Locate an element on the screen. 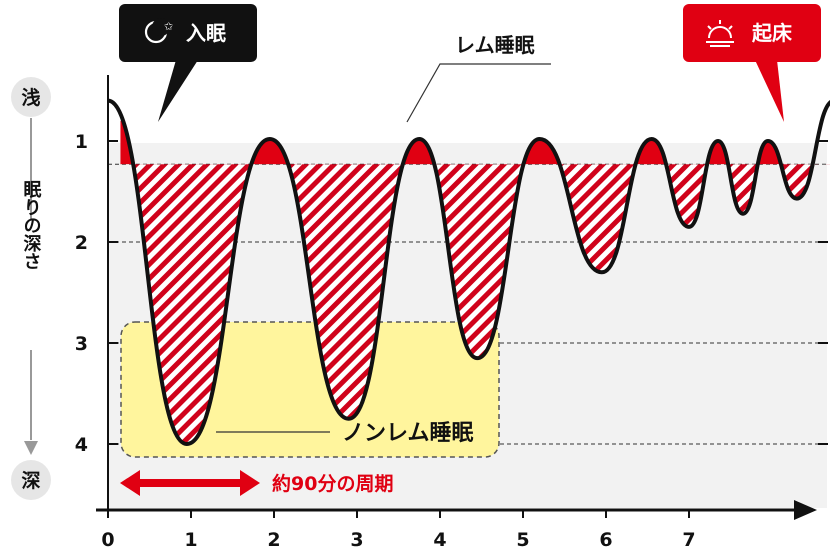  x-tick-label-6: 6 is located at coordinates (605, 540).